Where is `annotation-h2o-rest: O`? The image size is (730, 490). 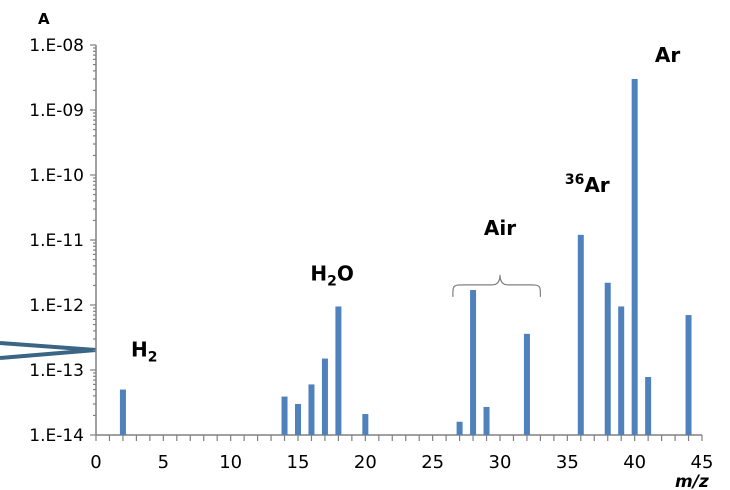
annotation-h2o-rest: O is located at coordinates (345, 273).